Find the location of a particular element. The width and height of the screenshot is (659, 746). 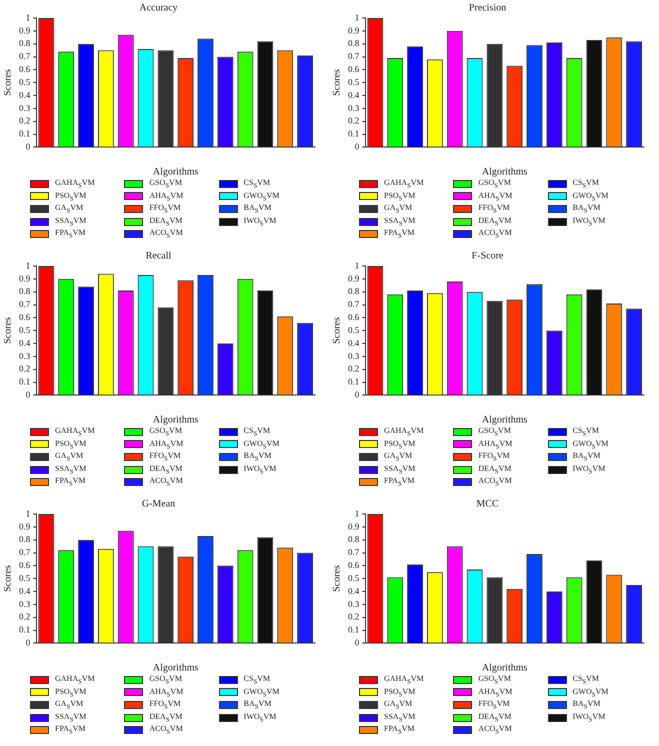

legend-label: GSO$_{S}$VM is located at coordinates (165, 680).